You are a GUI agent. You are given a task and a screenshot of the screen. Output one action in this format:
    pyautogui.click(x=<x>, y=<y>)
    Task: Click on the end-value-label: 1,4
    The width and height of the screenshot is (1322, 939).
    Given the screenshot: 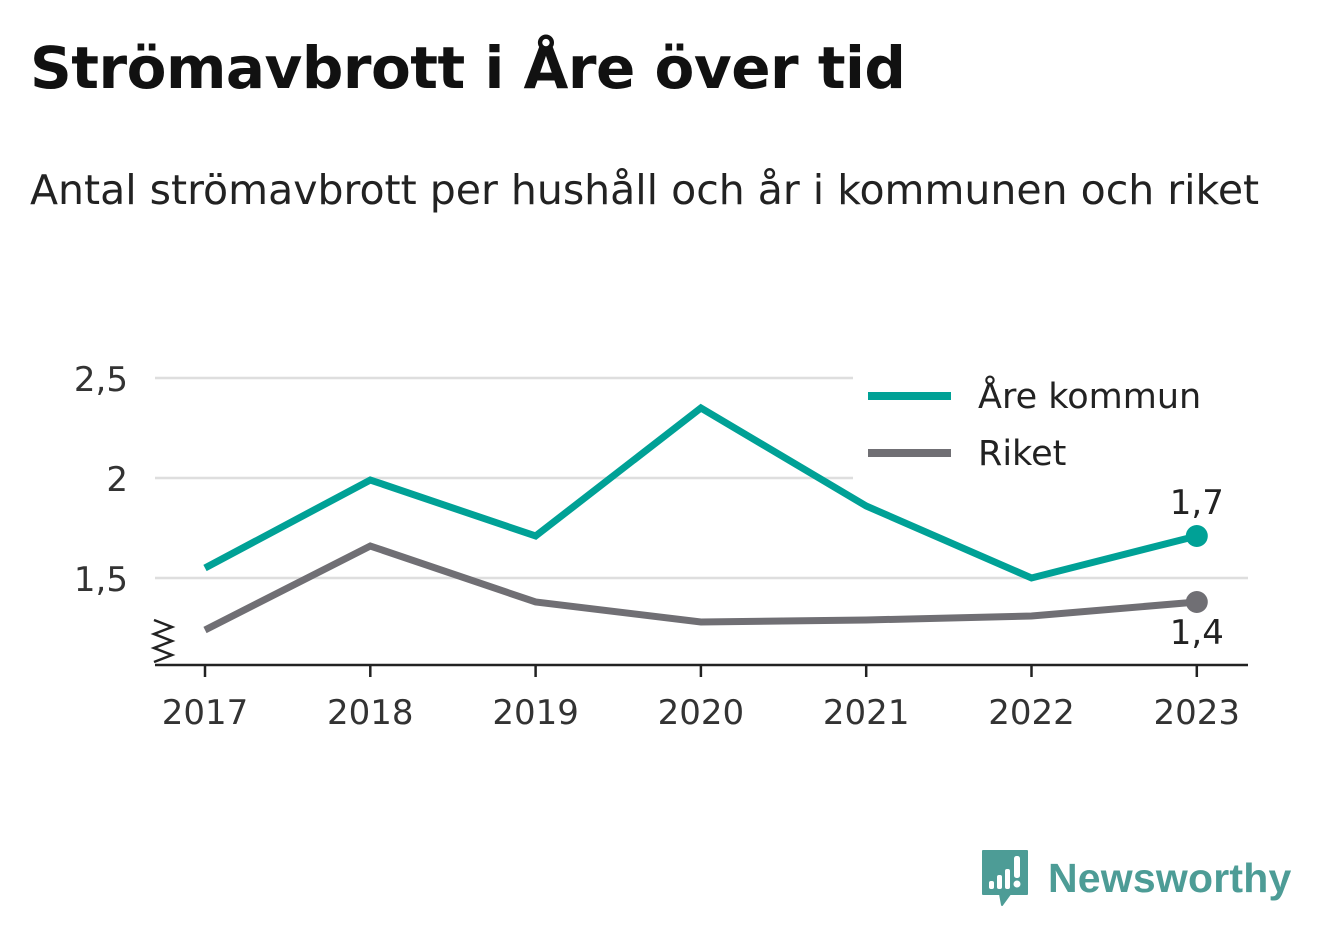 What is the action you would take?
    pyautogui.click(x=1197, y=633)
    